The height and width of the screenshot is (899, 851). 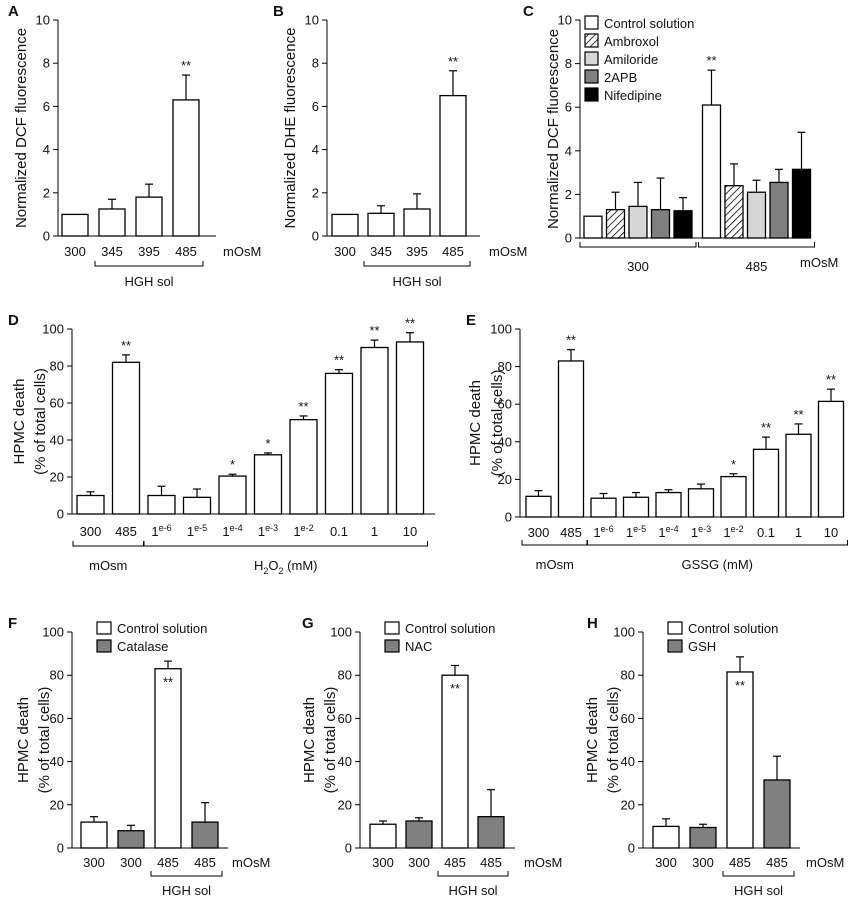 What do you see at coordinates (766, 532) in the screenshot?
I see `category-label: 0.1` at bounding box center [766, 532].